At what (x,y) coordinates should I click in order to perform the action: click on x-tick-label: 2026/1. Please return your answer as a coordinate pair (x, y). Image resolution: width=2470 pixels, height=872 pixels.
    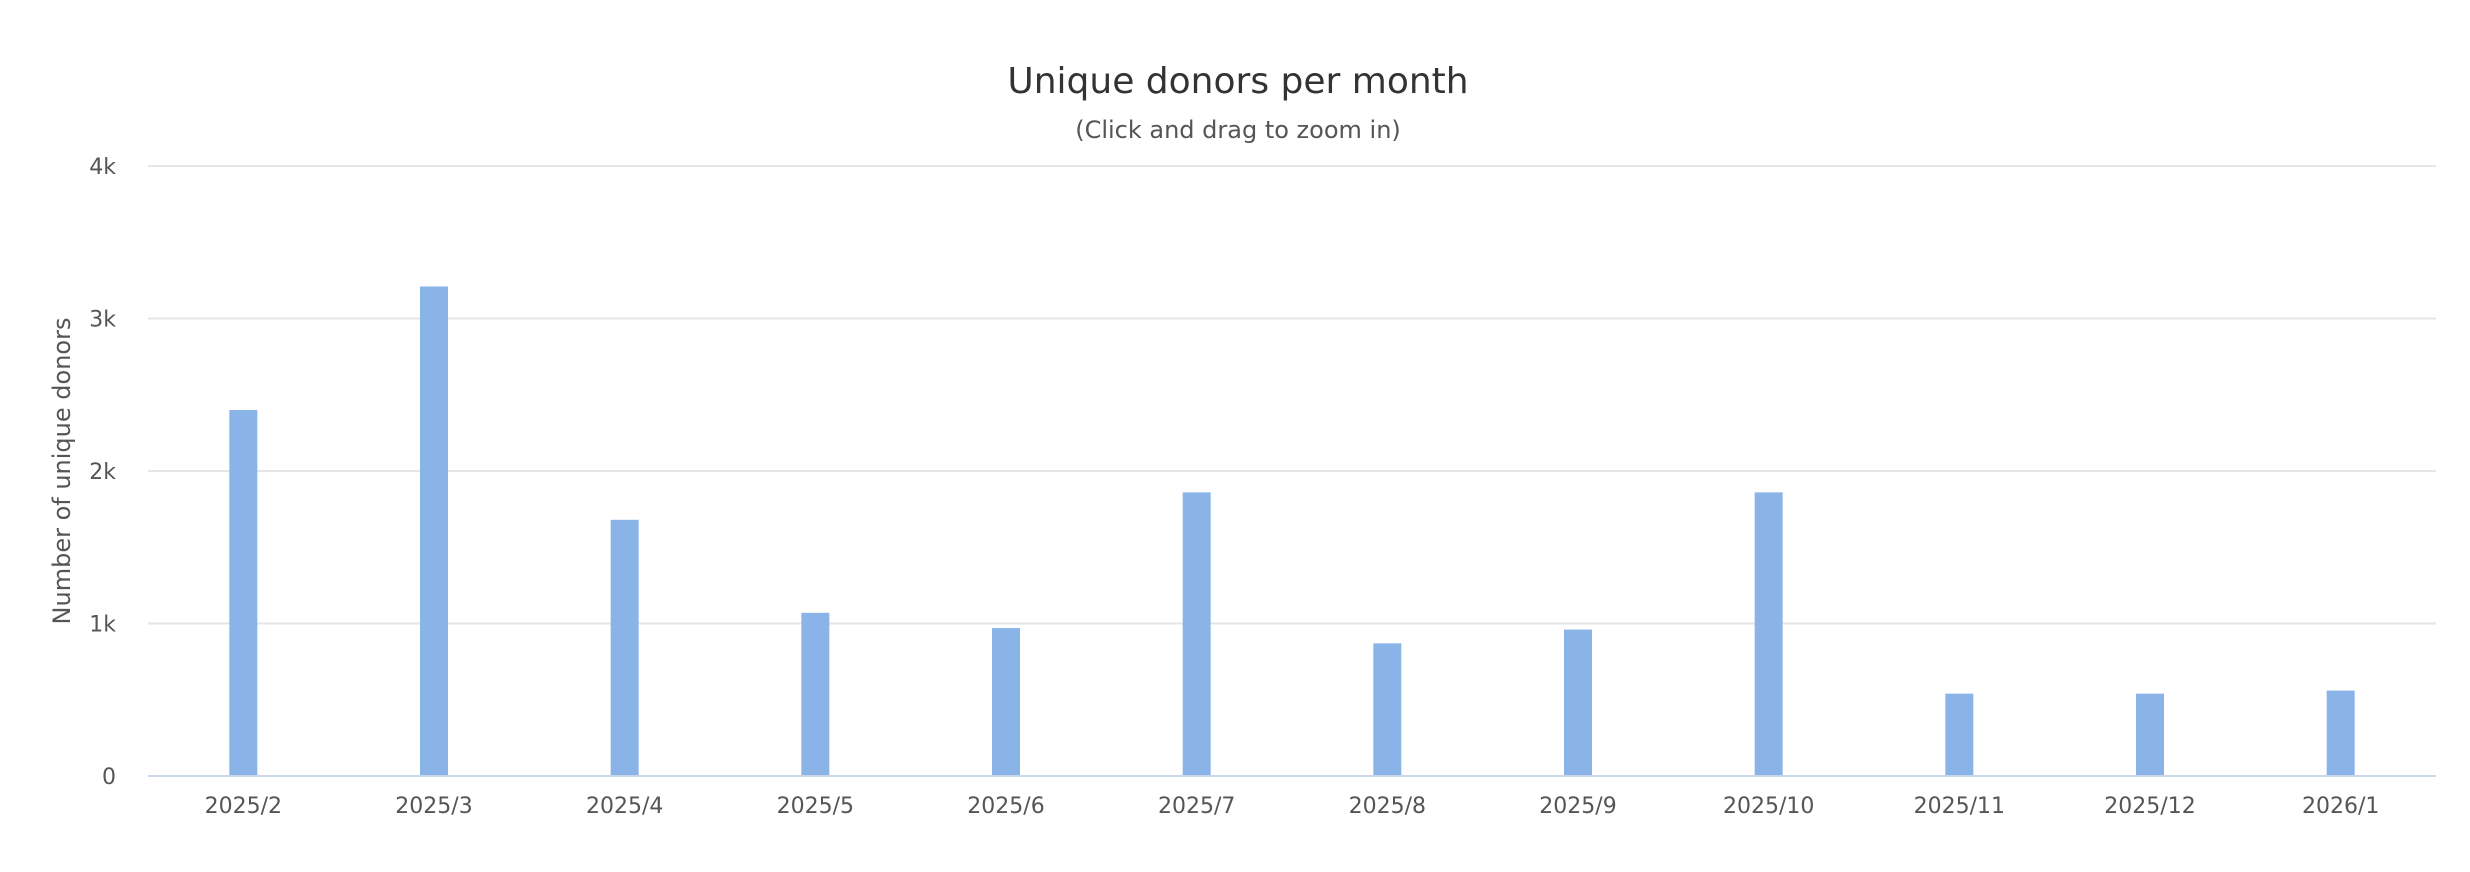
    Looking at the image, I should click on (2340, 806).